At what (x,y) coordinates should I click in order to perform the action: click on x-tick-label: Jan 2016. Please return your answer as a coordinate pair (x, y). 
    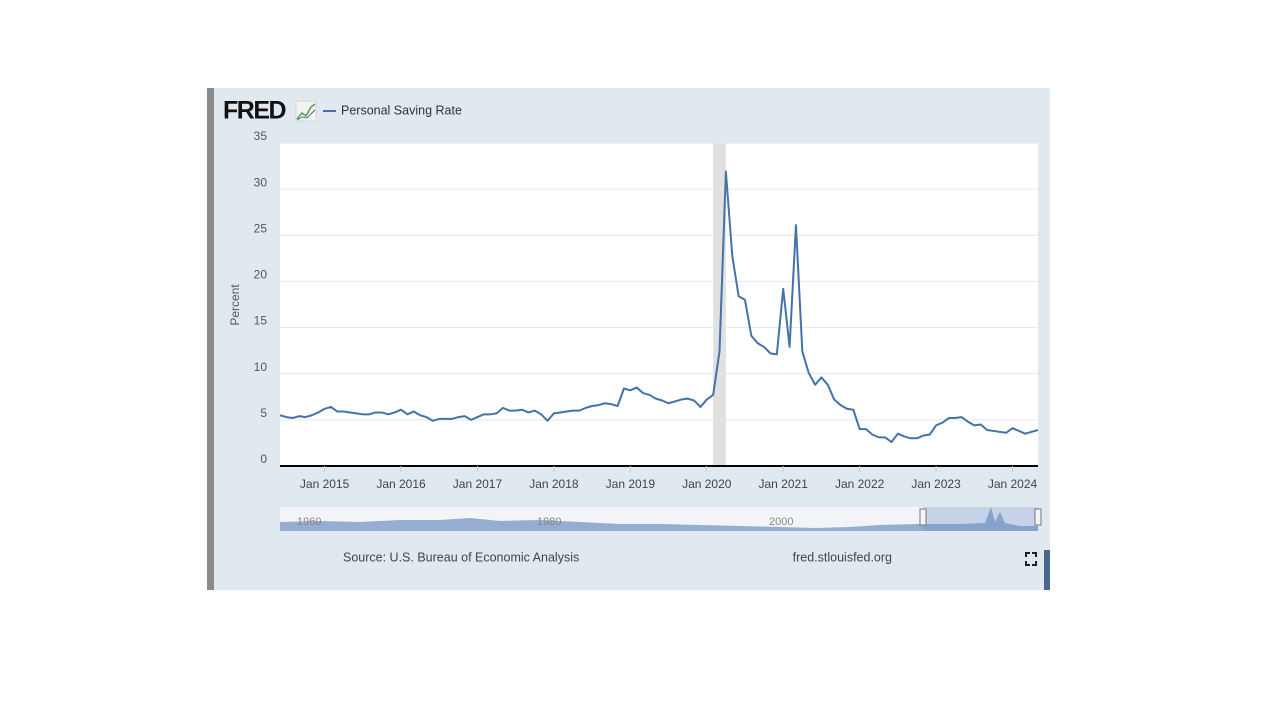
    Looking at the image, I should click on (401, 484).